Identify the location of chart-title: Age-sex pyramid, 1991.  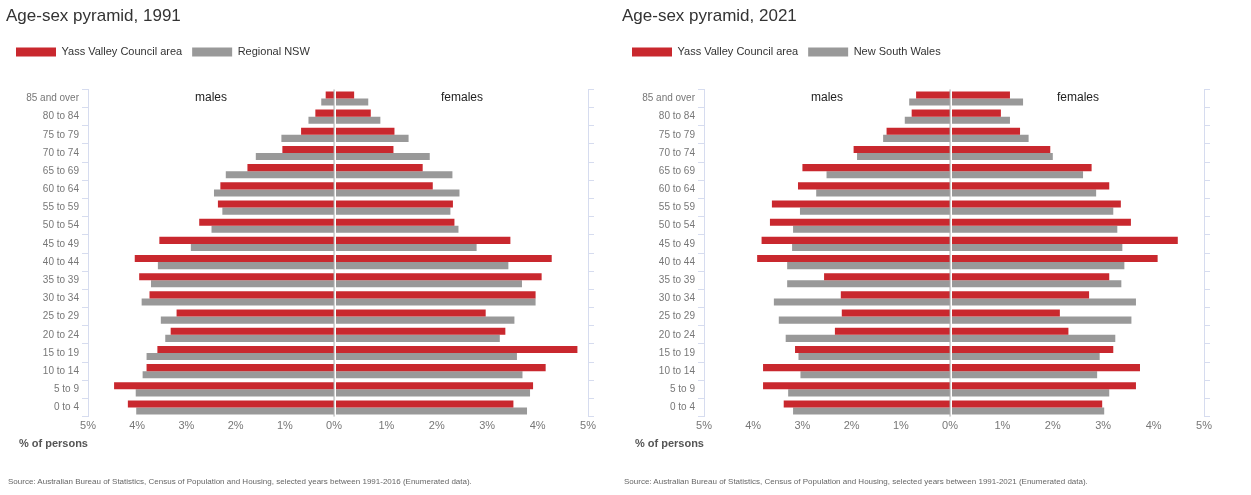
(93, 15).